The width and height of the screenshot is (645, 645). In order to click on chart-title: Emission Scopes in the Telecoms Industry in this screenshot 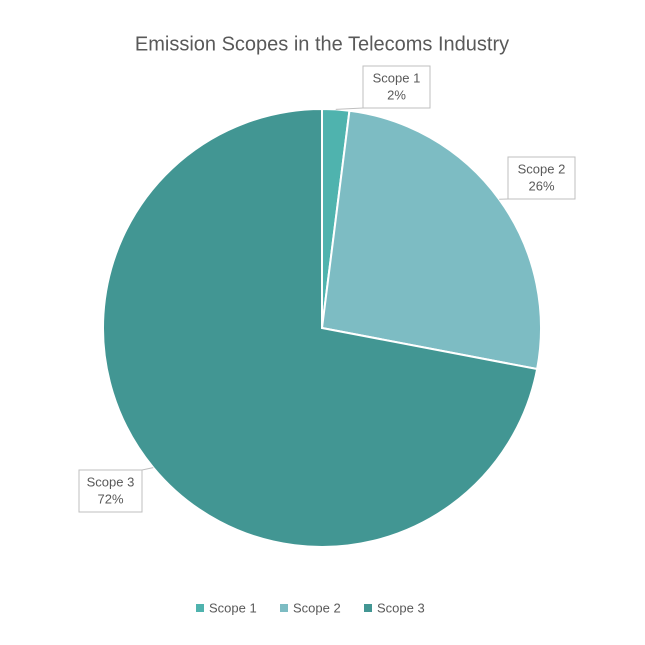, I will do `click(322, 44)`.